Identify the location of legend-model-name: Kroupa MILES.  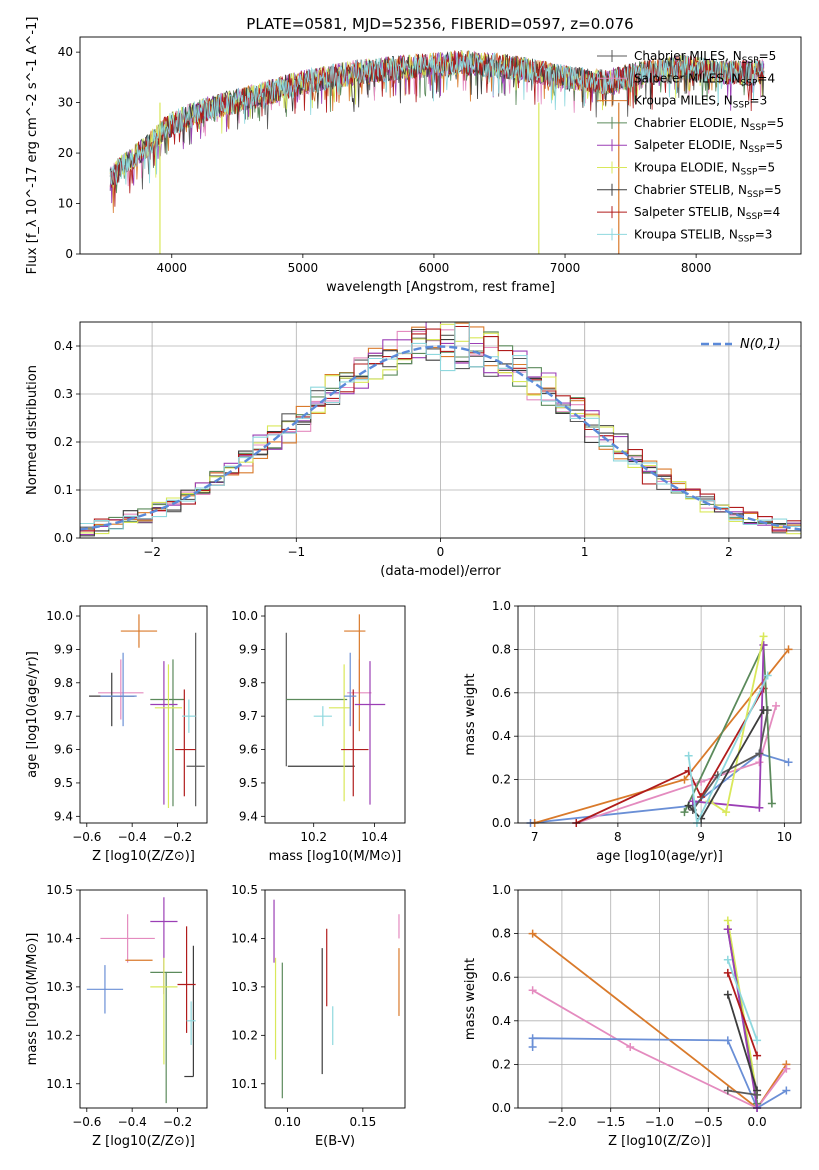
(675, 101).